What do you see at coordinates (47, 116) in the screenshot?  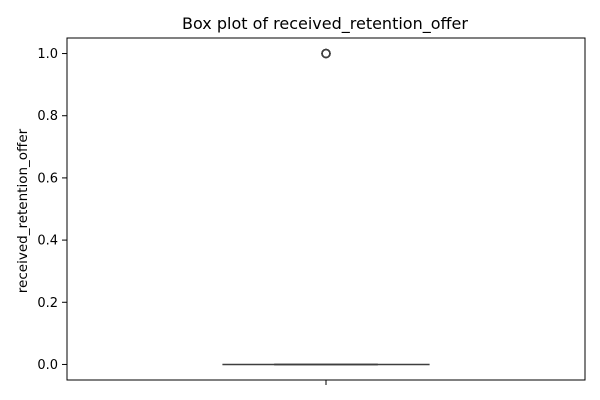 I see `y-tick-label: 0.8` at bounding box center [47, 116].